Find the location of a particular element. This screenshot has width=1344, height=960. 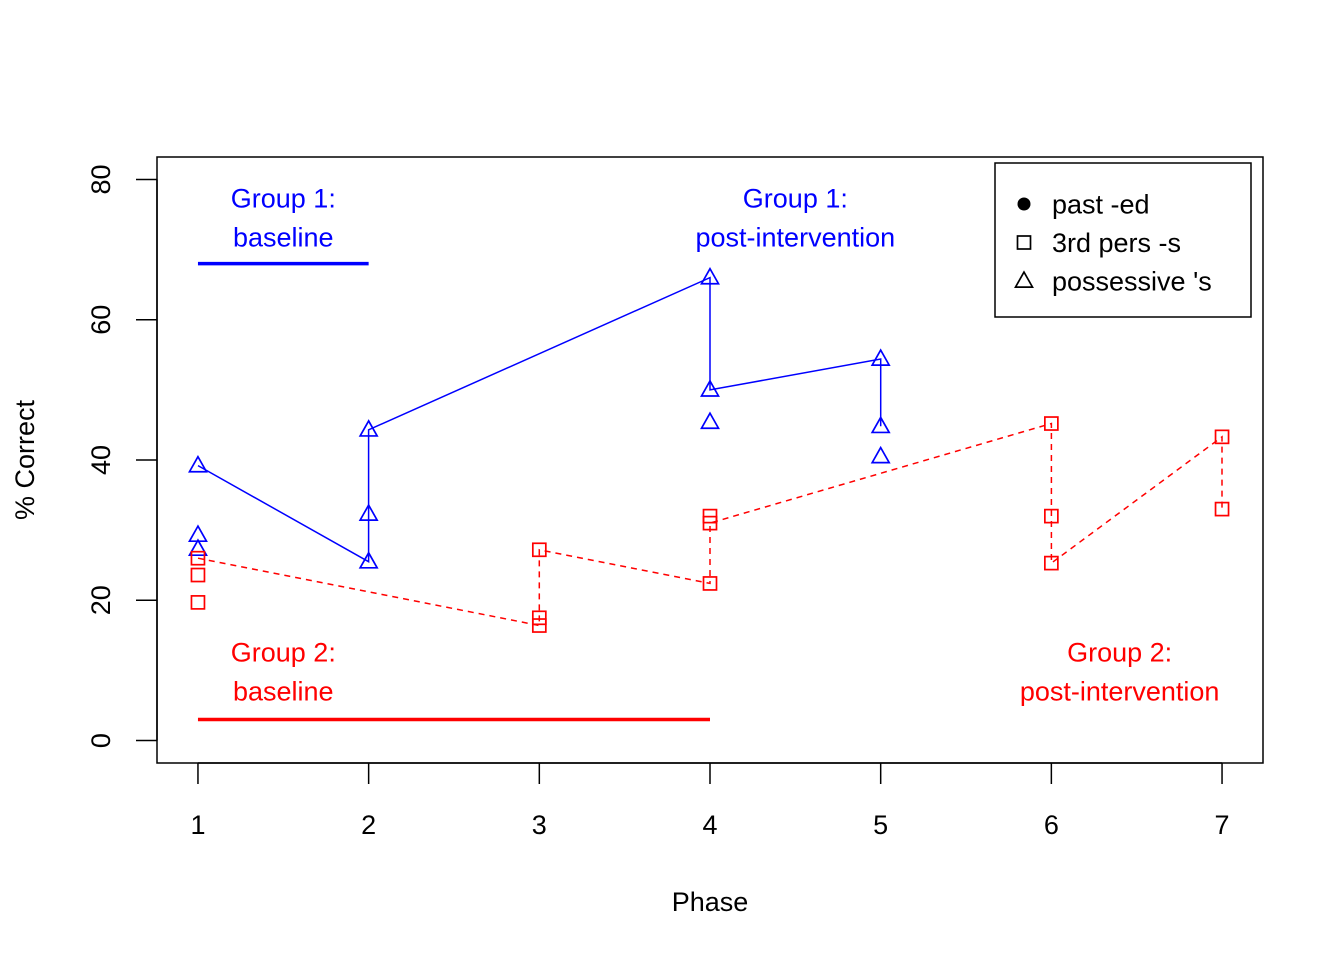

legend-triangle-icon is located at coordinates (1024, 279).